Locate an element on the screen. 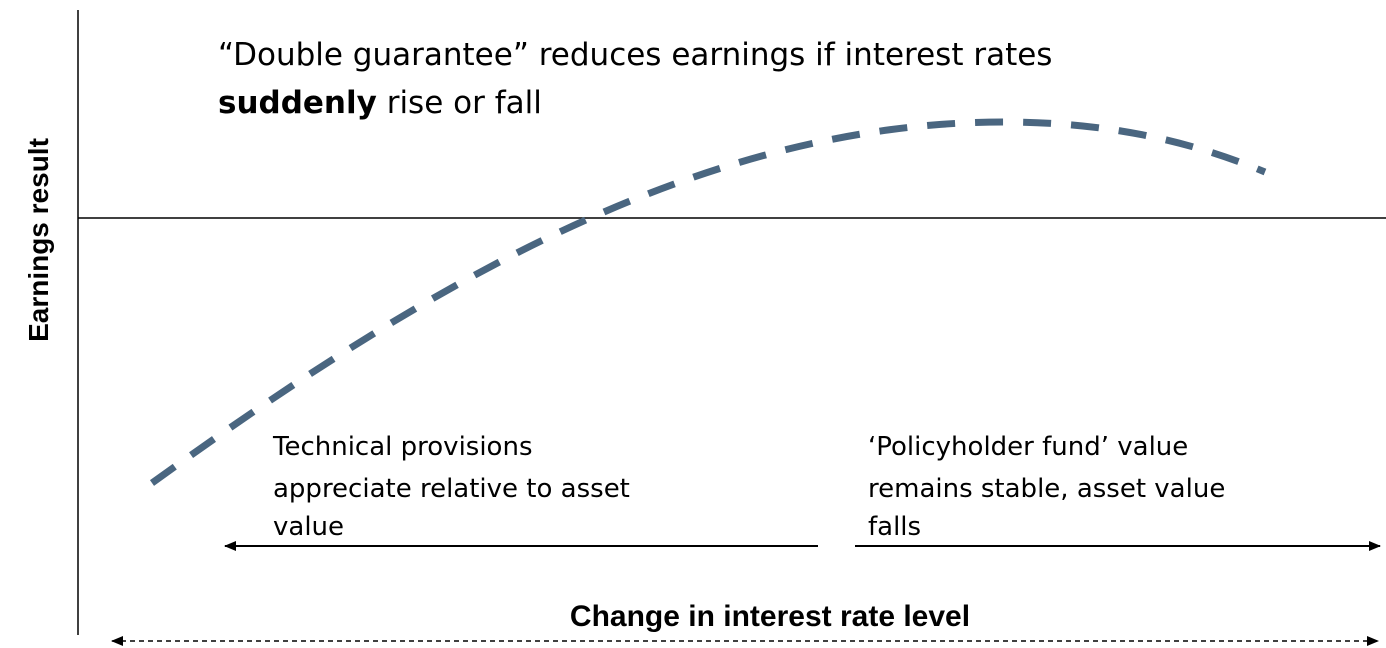 Image resolution: width=1386 pixels, height=648 pixels. x-axis-label: Change in interest rate level is located at coordinates (770, 616).